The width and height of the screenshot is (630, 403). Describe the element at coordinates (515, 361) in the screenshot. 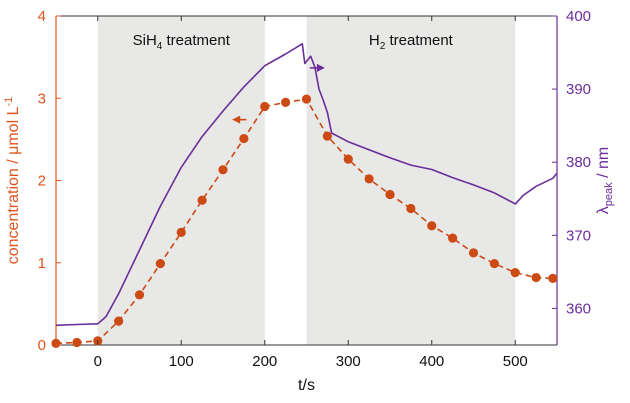

I see `x-tick-label: 500` at that location.